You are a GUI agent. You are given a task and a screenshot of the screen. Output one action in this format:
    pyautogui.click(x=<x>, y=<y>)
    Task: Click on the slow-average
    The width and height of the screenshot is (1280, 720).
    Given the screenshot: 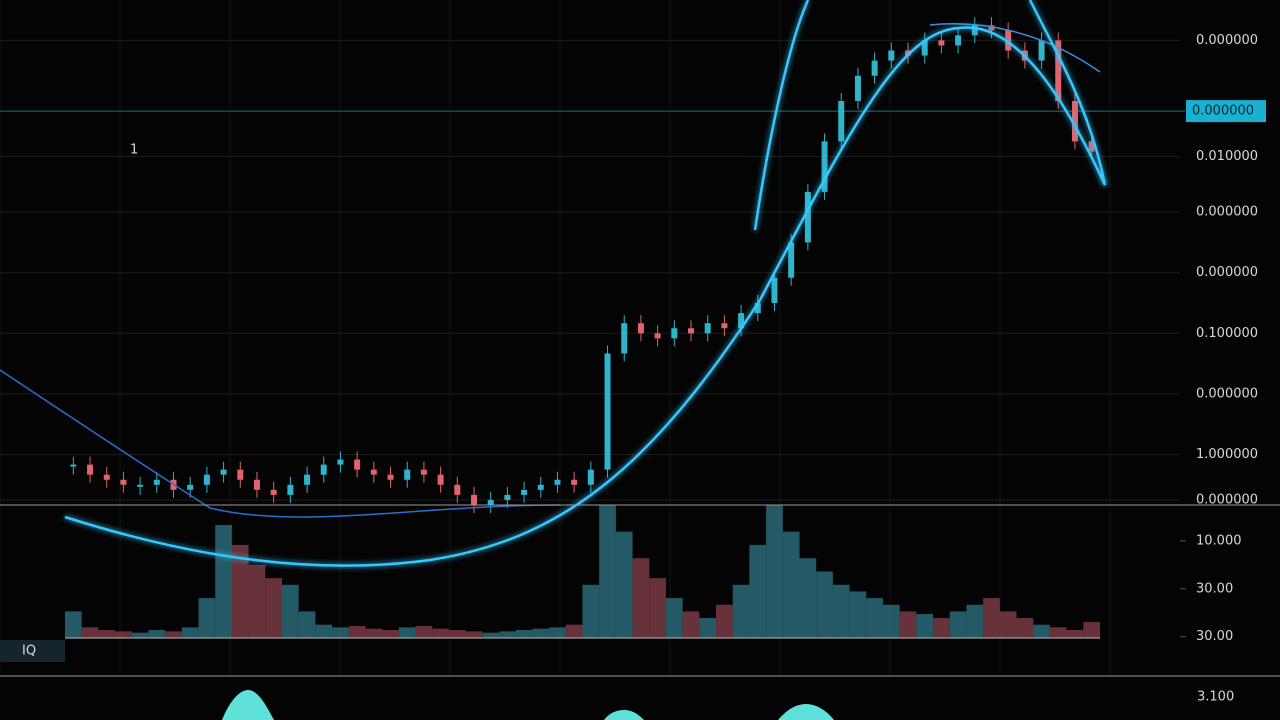 What is the action you would take?
    pyautogui.click(x=280, y=443)
    